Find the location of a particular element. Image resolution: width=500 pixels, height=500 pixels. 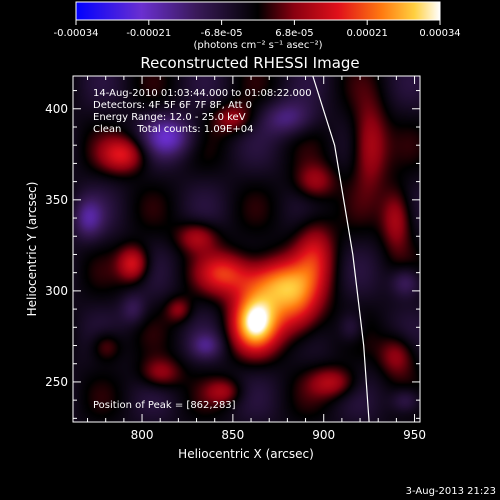

x-tick-label: 800 is located at coordinates (142, 435).